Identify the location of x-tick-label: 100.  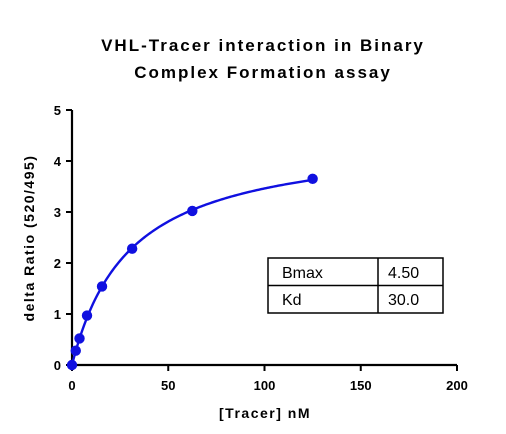
(265, 385).